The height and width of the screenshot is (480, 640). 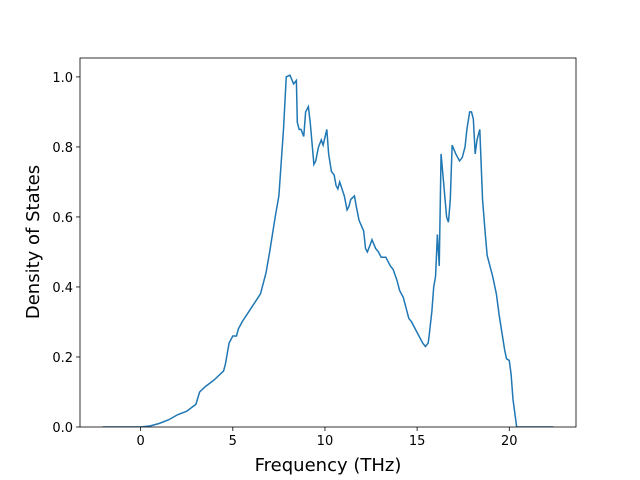 What do you see at coordinates (62, 218) in the screenshot?
I see `y-tick-label: 0.6` at bounding box center [62, 218].